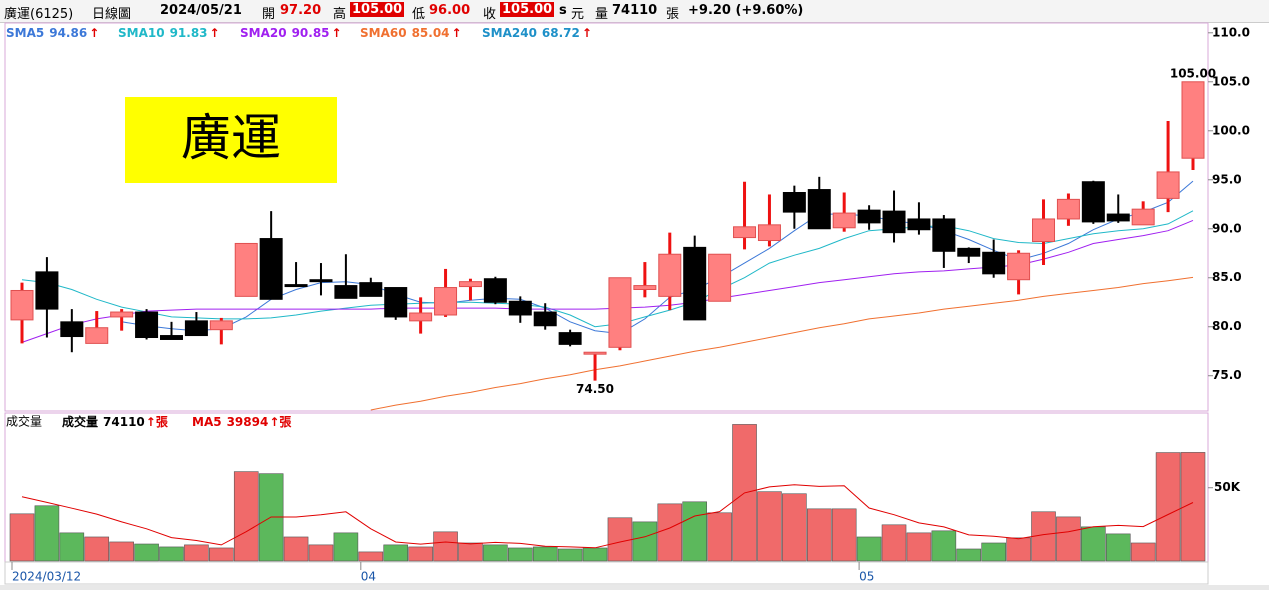  I want to click on y-tick-label: 110.0, so click(1231, 32).